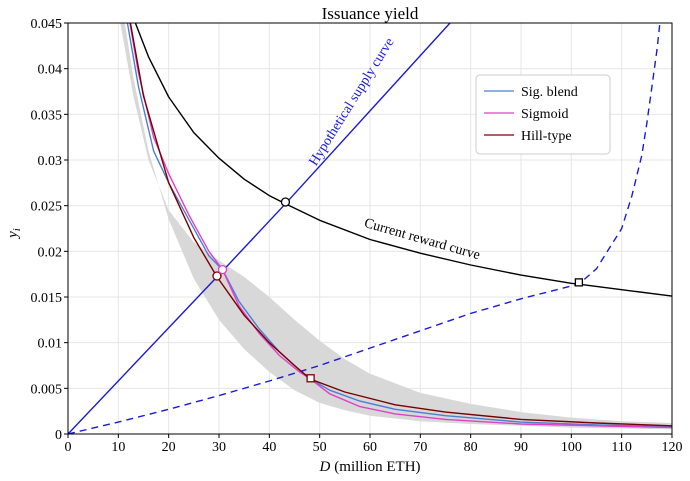  Describe the element at coordinates (370, 13) in the screenshot. I see `chart-title: Issuance yield` at that location.